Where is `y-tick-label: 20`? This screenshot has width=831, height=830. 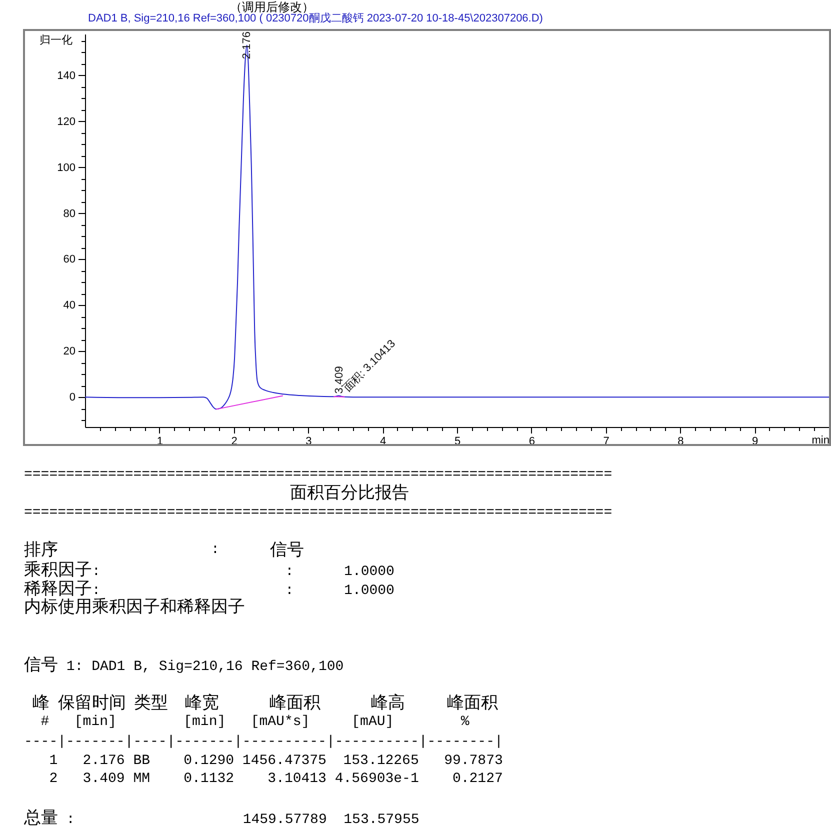 y-tick-label: 20 is located at coordinates (69, 352).